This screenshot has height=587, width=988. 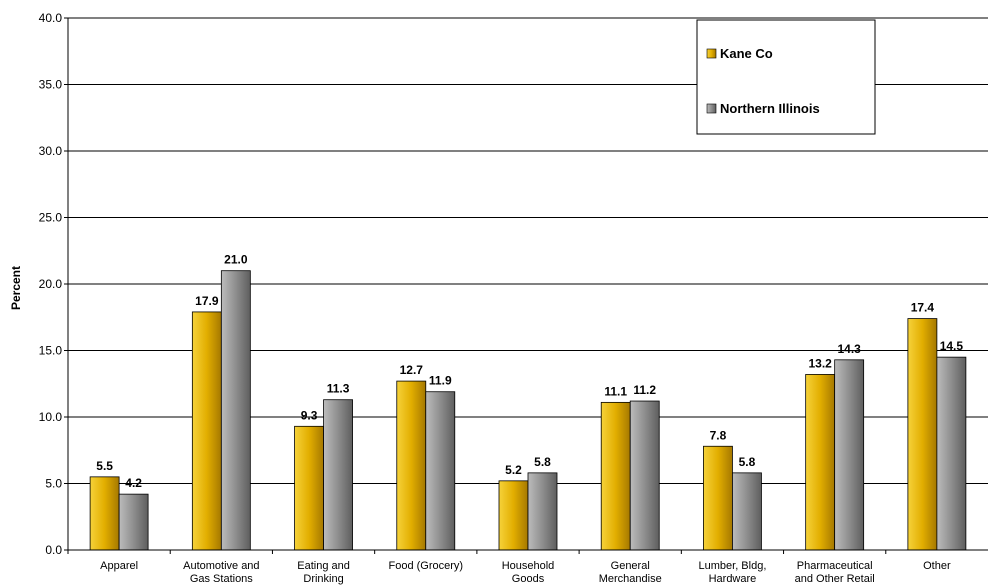 I want to click on legend-box, so click(x=786, y=77).